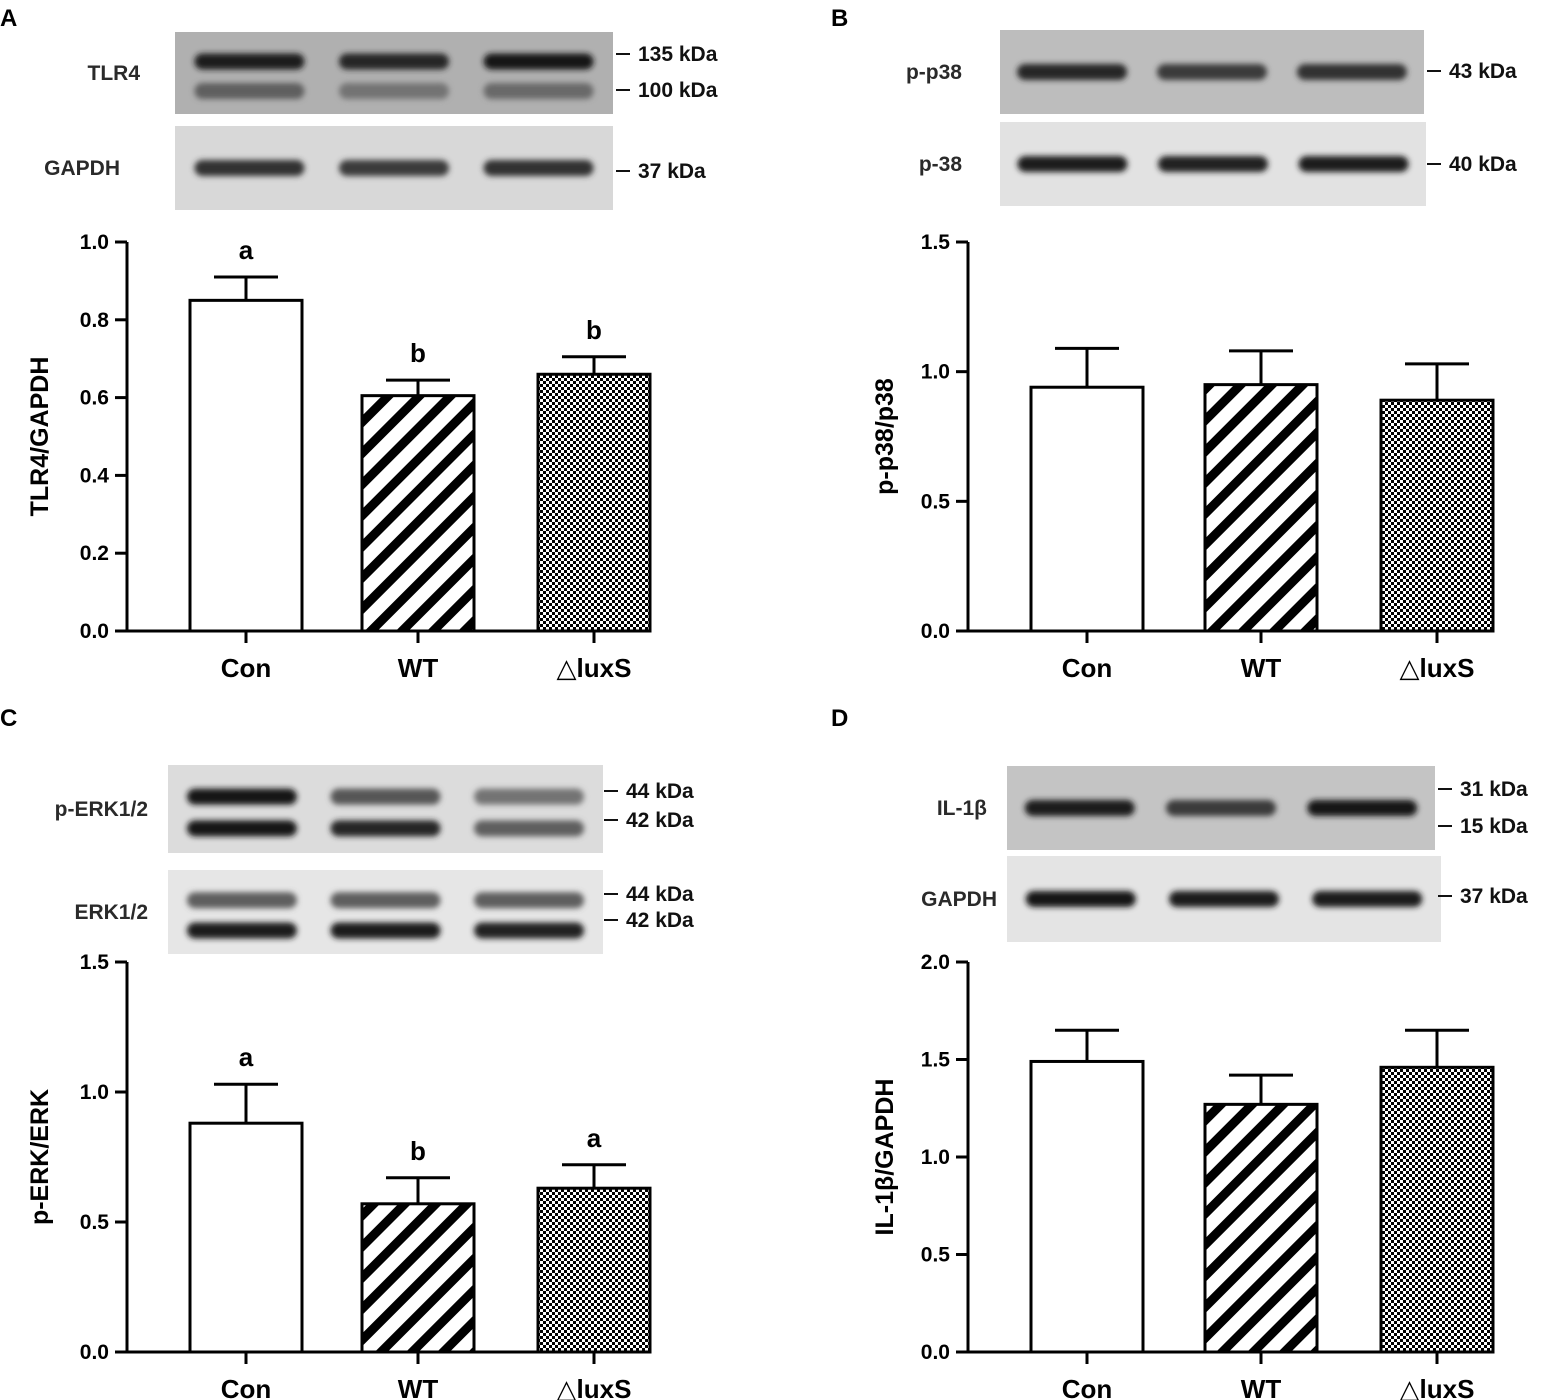 This screenshot has height=1400, width=1558. What do you see at coordinates (95, 475) in the screenshot?
I see `y-tick-label: 0.4` at bounding box center [95, 475].